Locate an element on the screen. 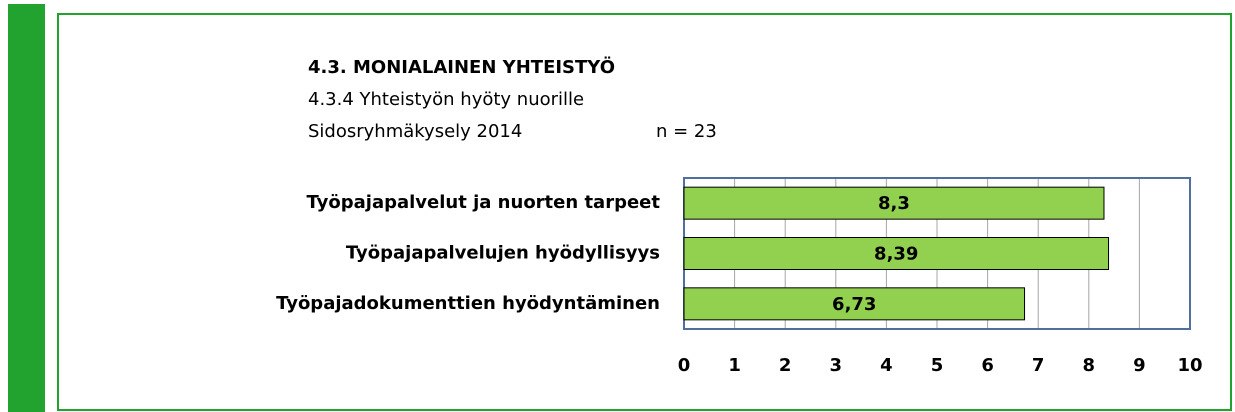  x-tick-label: 1 is located at coordinates (734, 365).